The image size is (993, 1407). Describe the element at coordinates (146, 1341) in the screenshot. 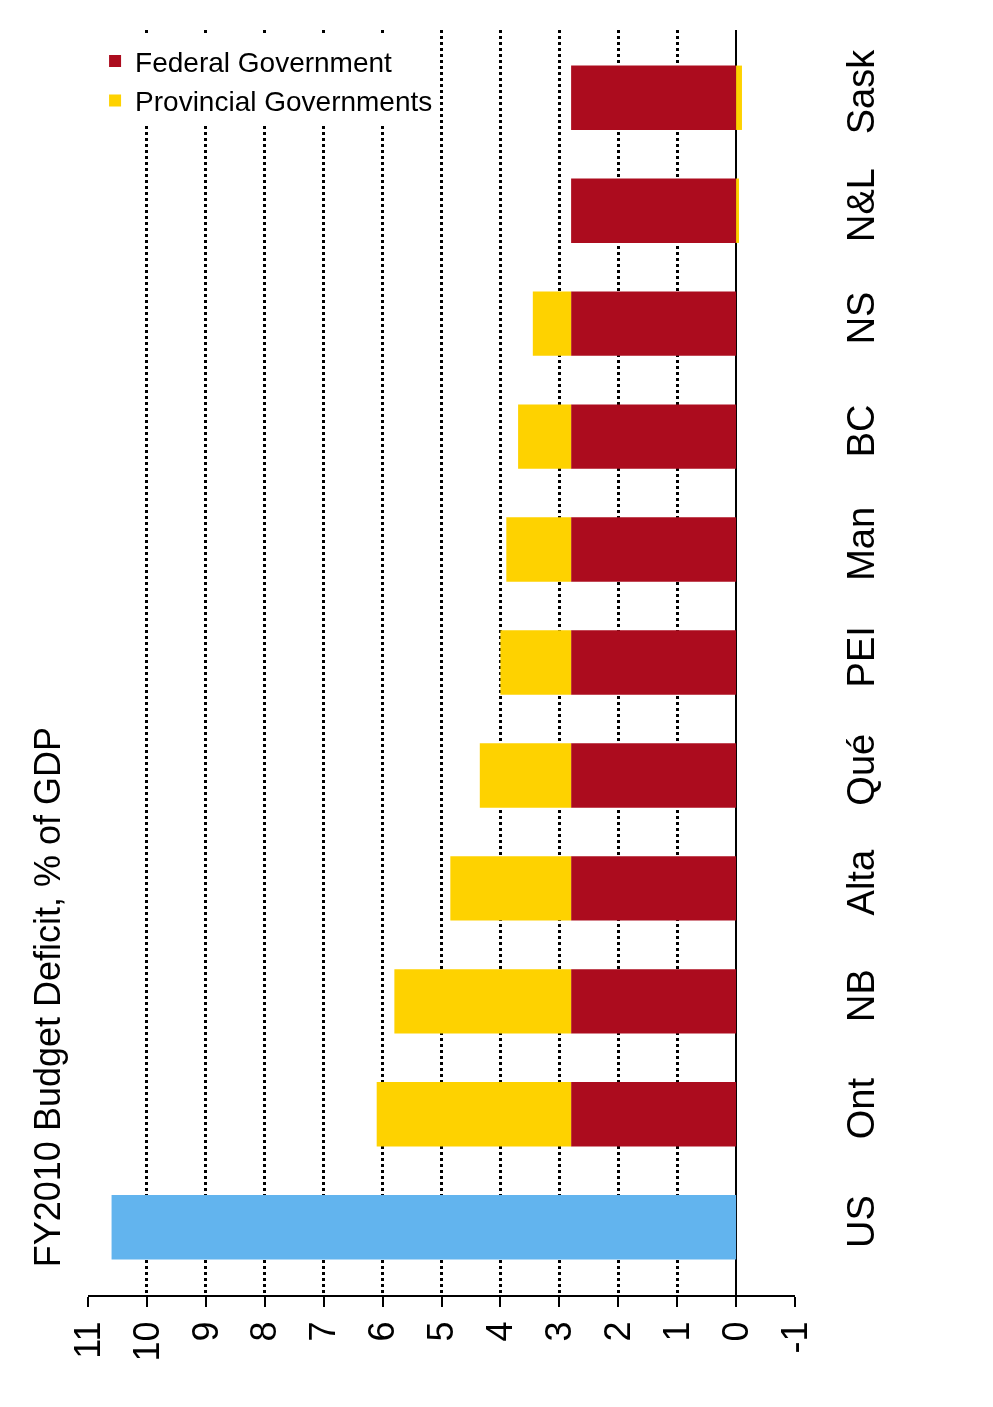

I see `x-tick-label: 10` at that location.